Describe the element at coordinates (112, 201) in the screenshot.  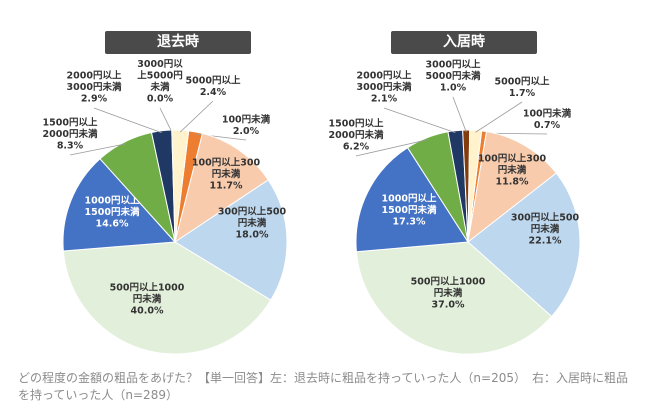
I see `slice-label-line: 1000円以上` at that location.